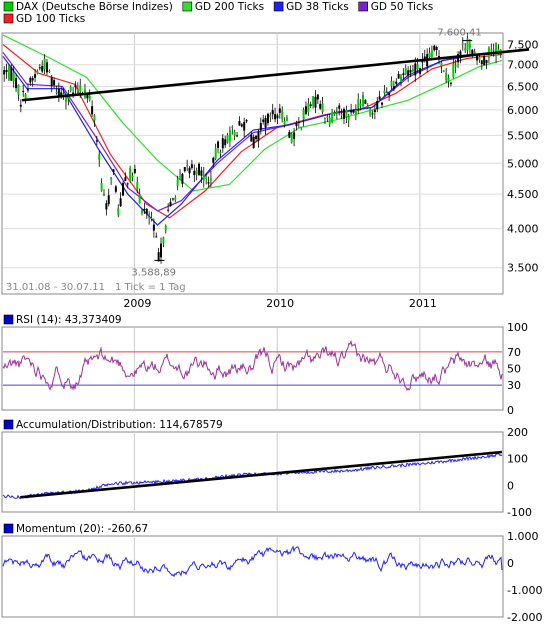  I want to click on legend-label: GD 100 Ticks, so click(50, 19).